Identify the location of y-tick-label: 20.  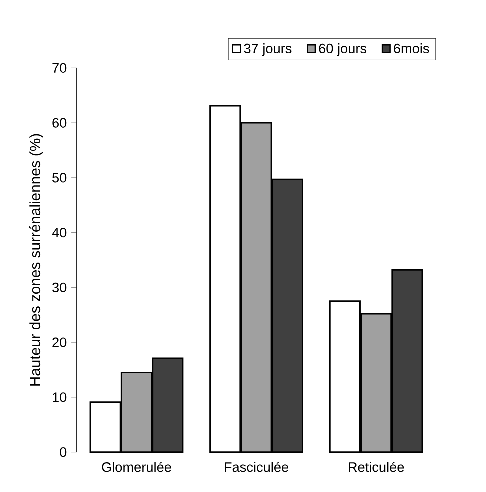
(59, 343).